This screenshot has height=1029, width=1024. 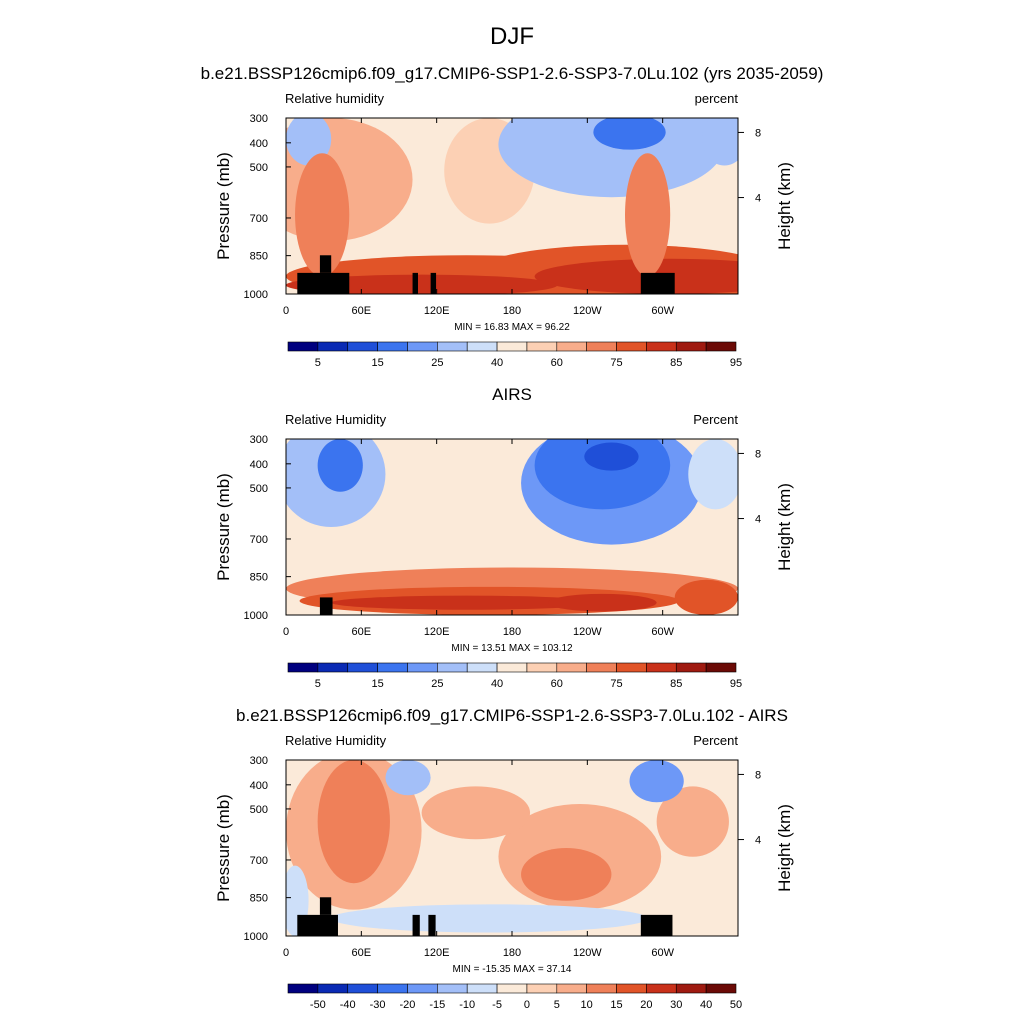 What do you see at coordinates (259, 465) in the screenshot?
I see `y-tick-label: 400` at bounding box center [259, 465].